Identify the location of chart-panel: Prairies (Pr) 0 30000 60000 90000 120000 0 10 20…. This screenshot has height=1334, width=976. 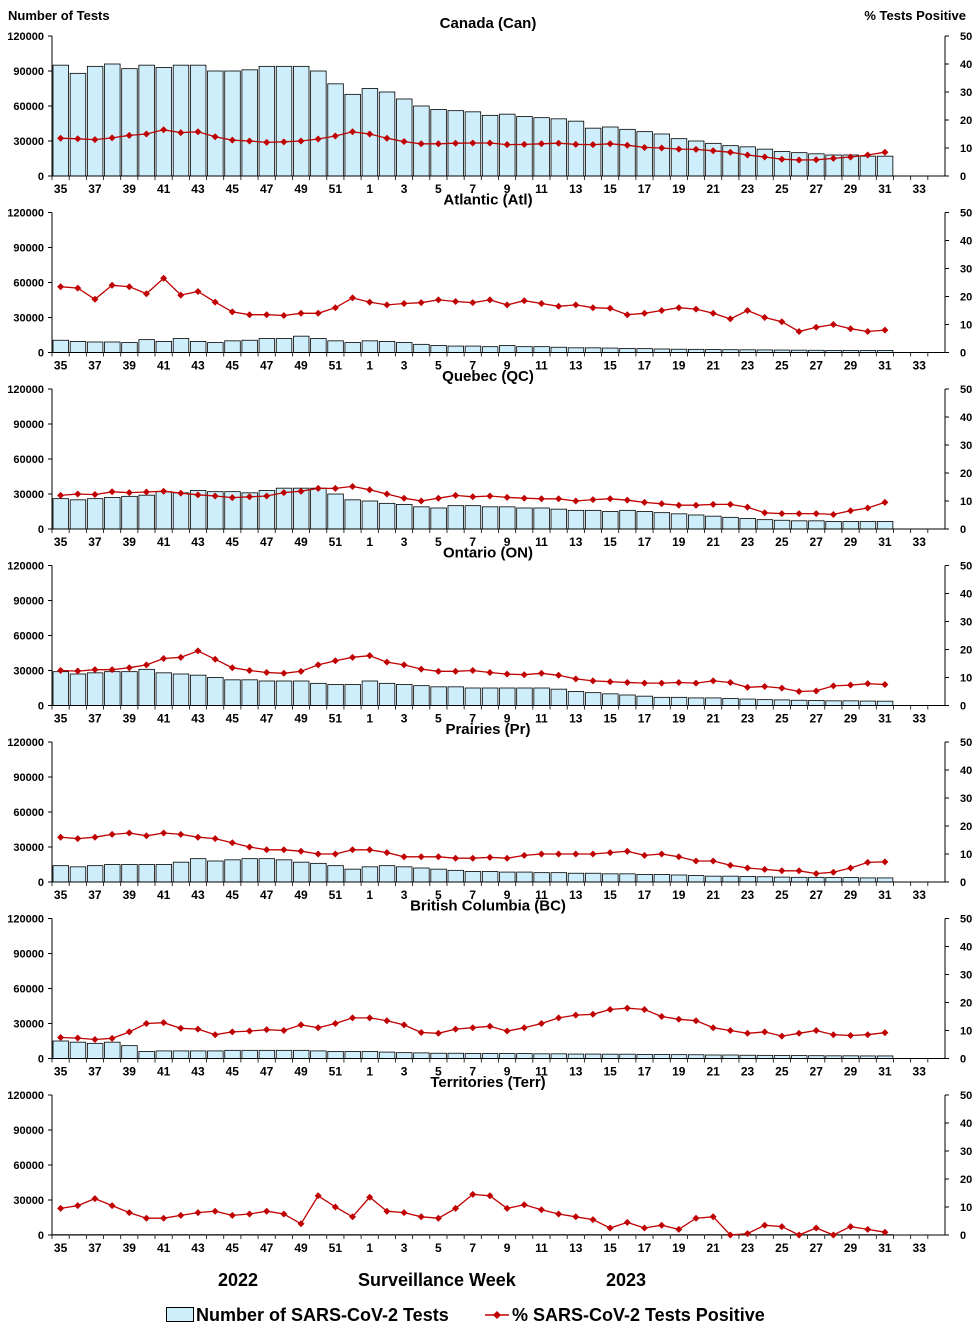
(489, 811).